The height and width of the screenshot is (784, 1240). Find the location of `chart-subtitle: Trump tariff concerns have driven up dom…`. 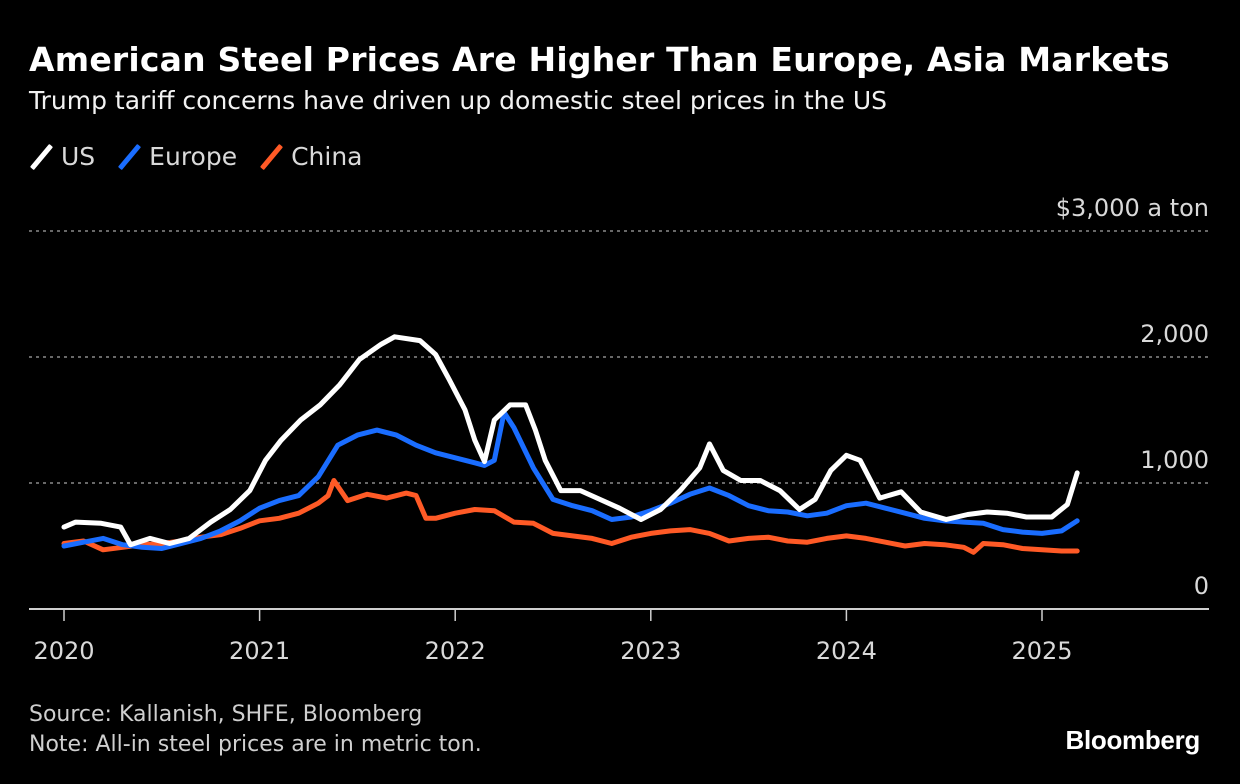

chart-subtitle: Trump tariff concerns have driven up dom… is located at coordinates (458, 100).